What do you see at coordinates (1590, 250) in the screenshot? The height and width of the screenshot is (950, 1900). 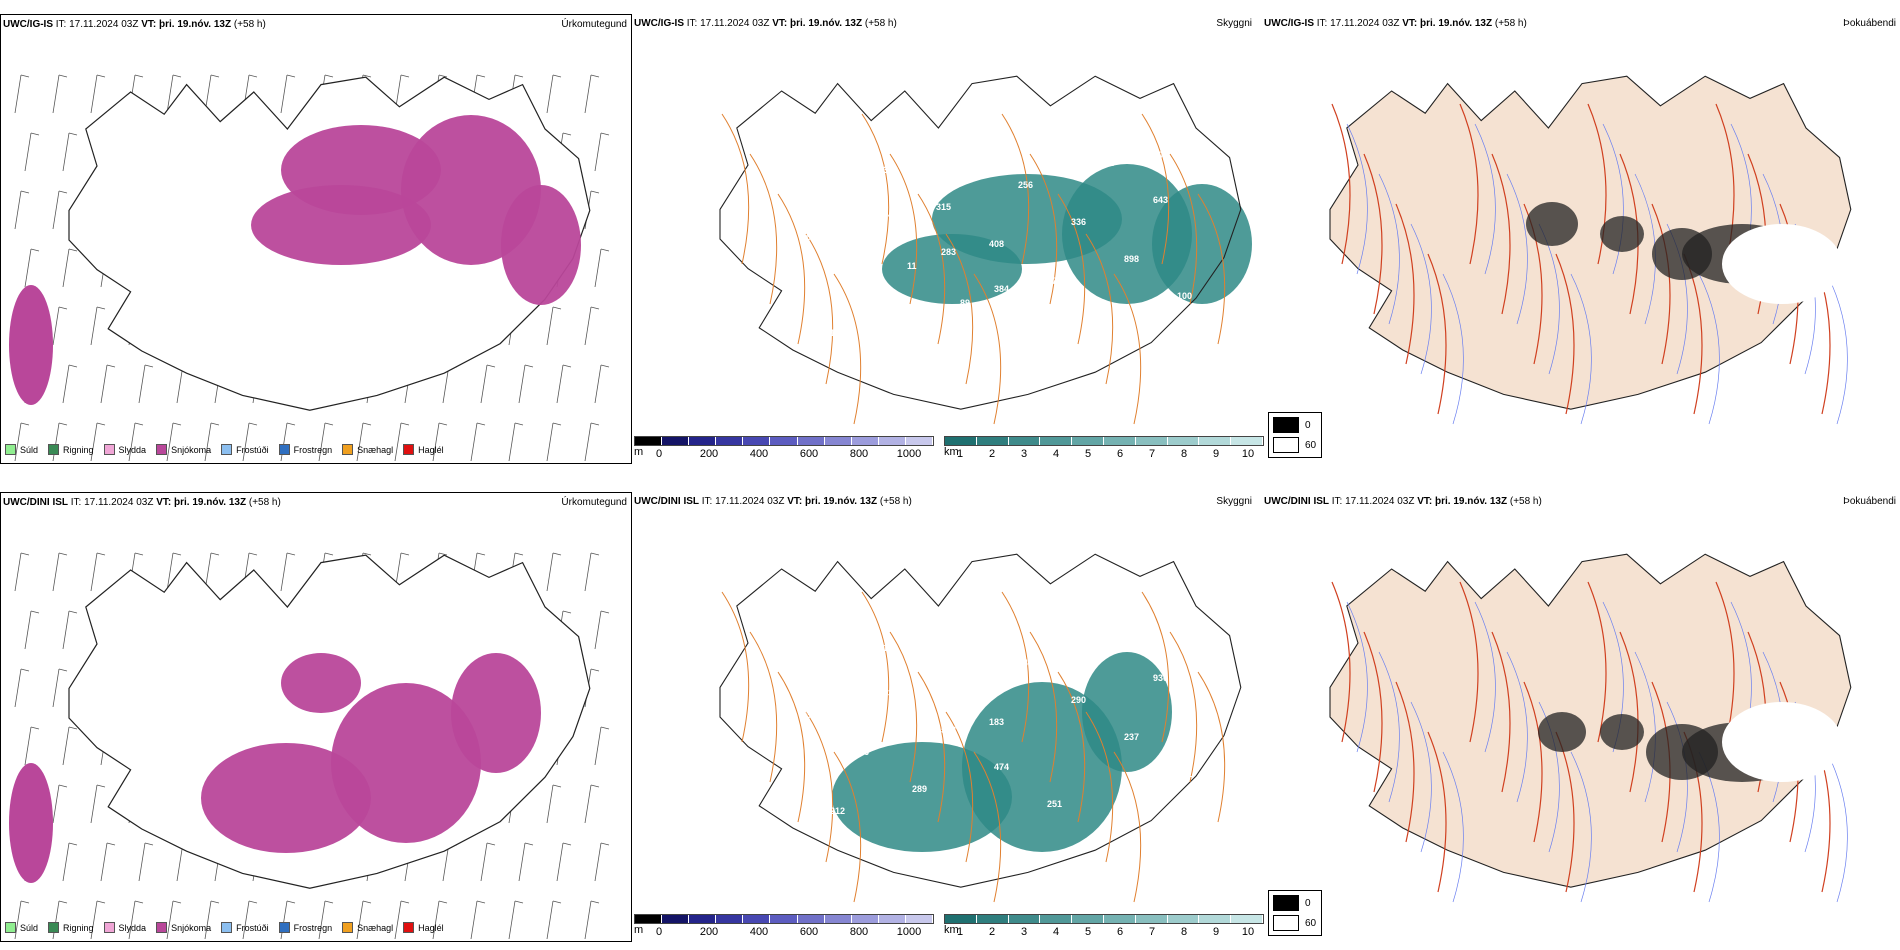 I see `fog-map` at bounding box center [1590, 250].